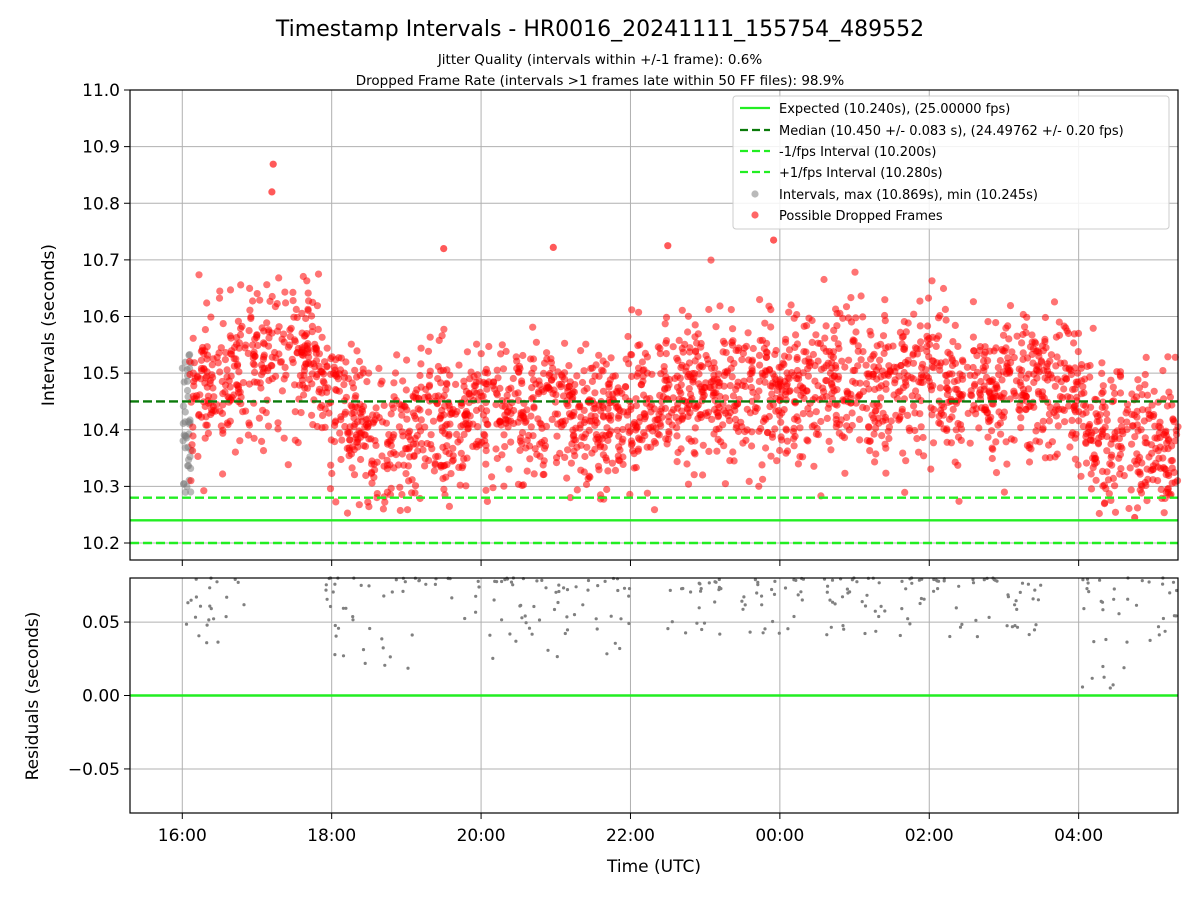  Describe the element at coordinates (94, 770) in the screenshot. I see `bottom-y-tick-label: −0.05` at that location.